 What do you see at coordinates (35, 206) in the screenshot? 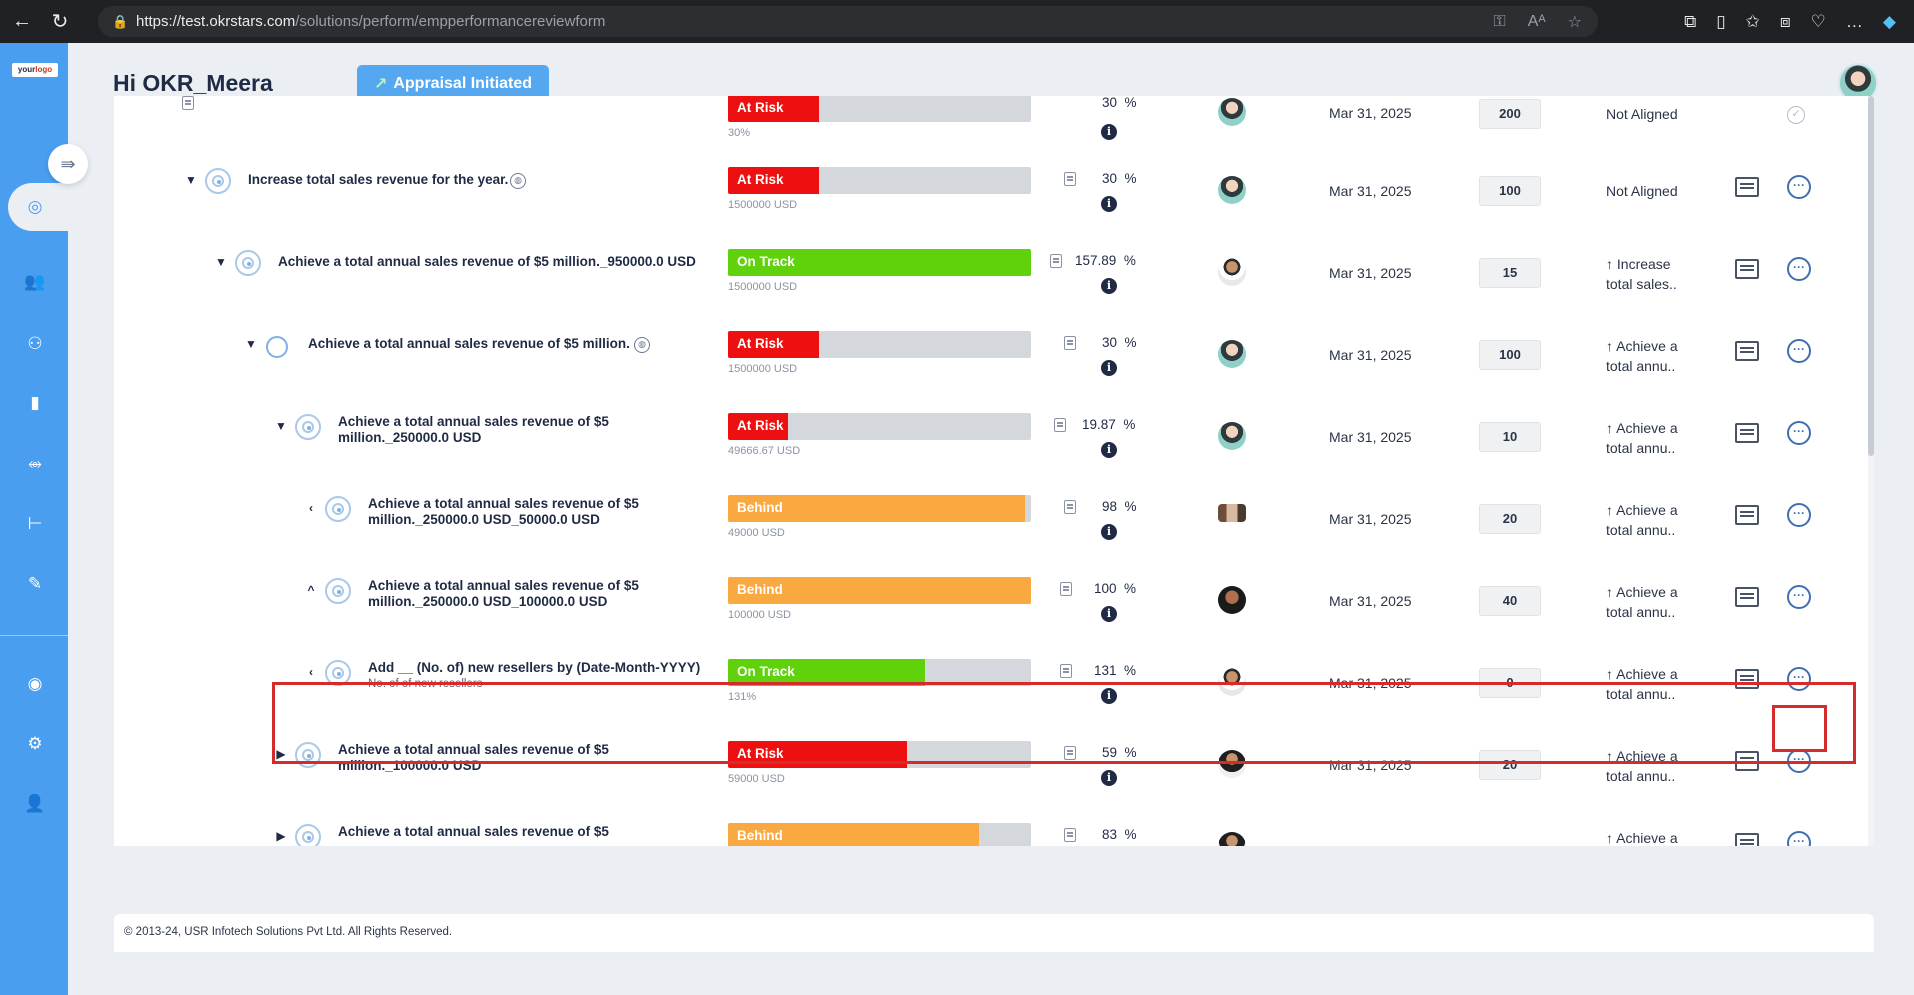
I see `target-icon: ◎` at bounding box center [35, 206].